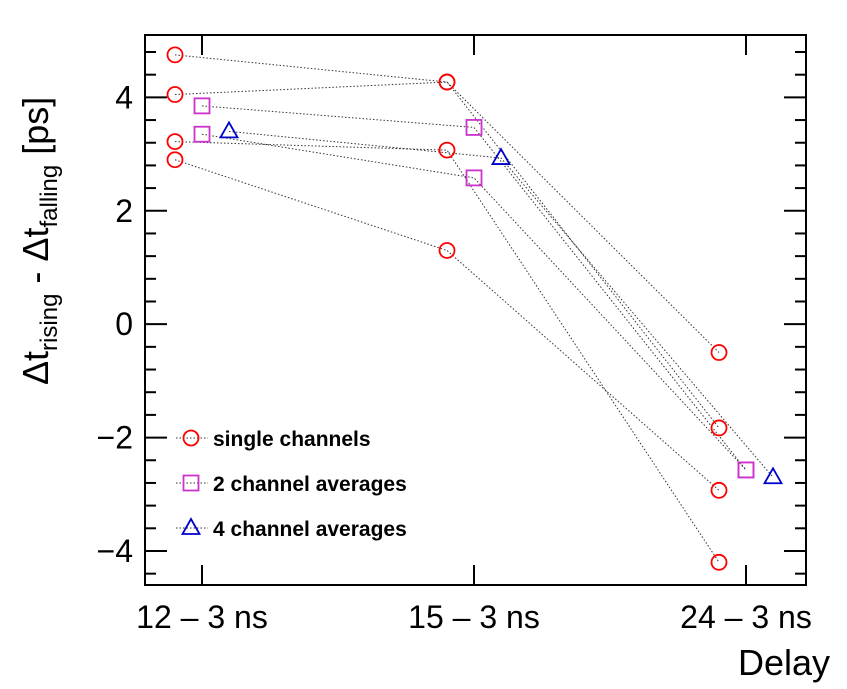 The height and width of the screenshot is (689, 847). Describe the element at coordinates (202, 617) in the screenshot. I see `x-tick-label: 12 – 3 ns` at that location.